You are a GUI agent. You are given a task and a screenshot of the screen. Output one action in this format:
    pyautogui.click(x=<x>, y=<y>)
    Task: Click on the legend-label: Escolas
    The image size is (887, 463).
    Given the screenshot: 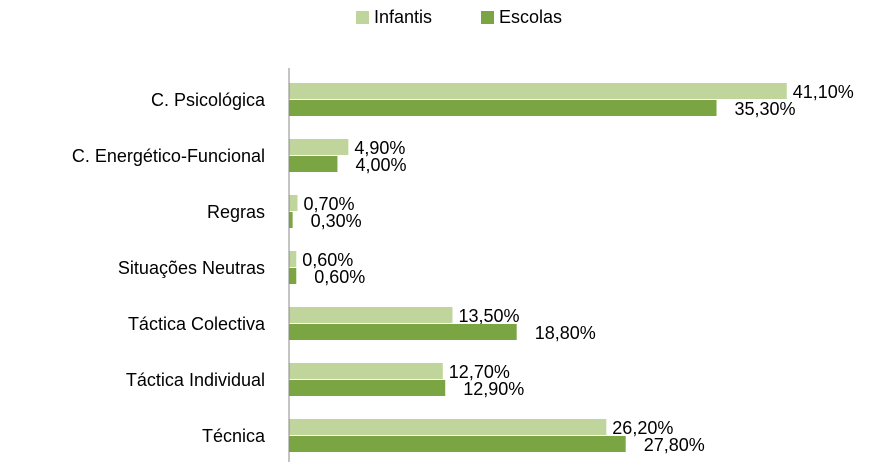 What is the action you would take?
    pyautogui.click(x=530, y=17)
    